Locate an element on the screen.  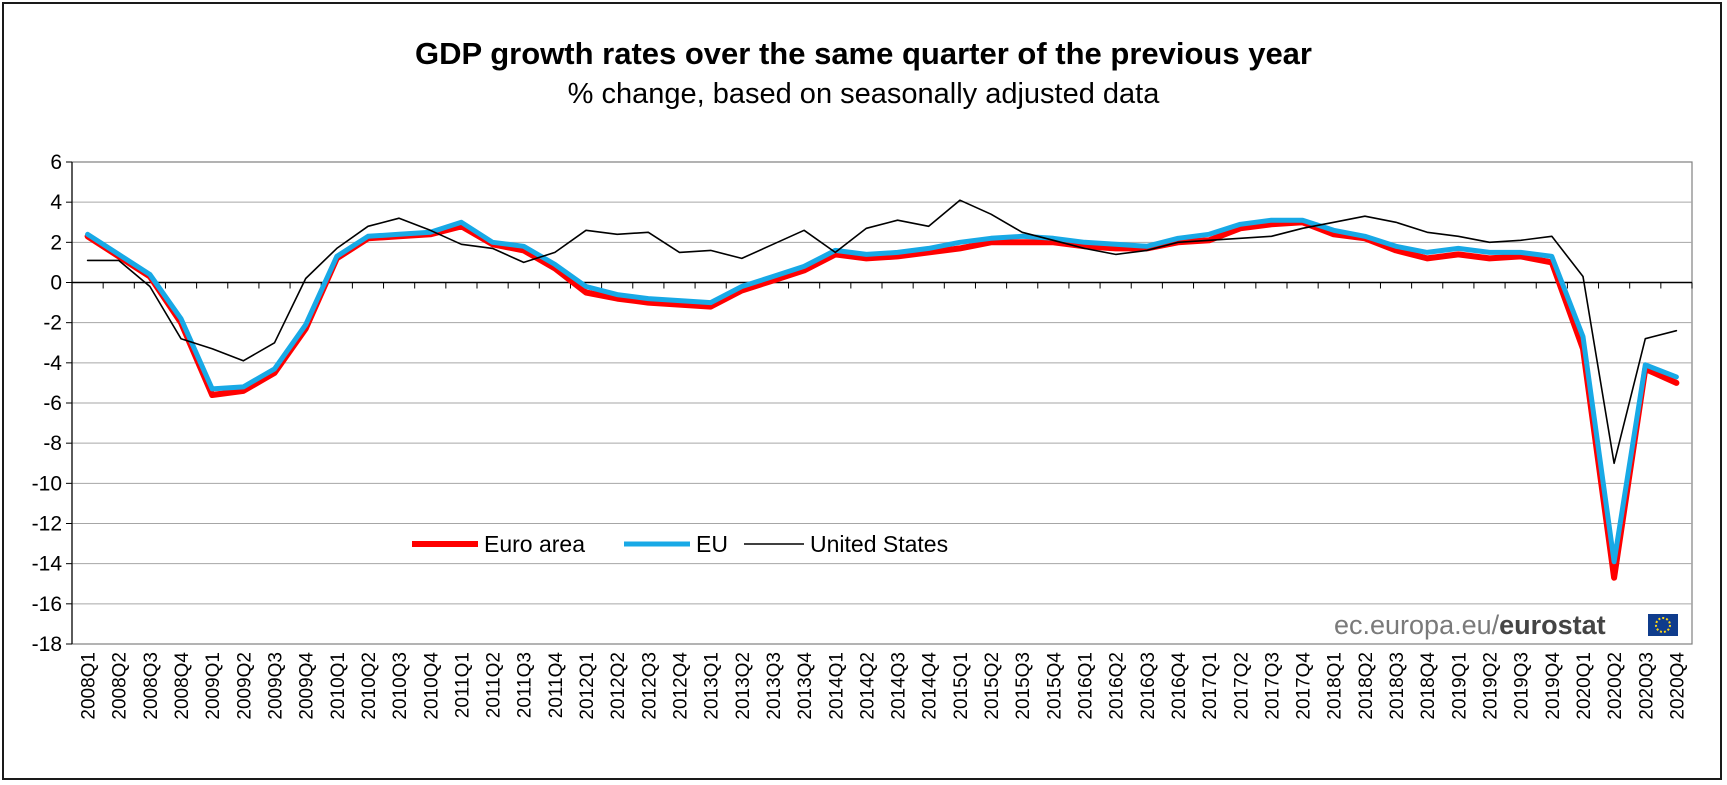
y-tick-label: -6 is located at coordinates (52, 403).